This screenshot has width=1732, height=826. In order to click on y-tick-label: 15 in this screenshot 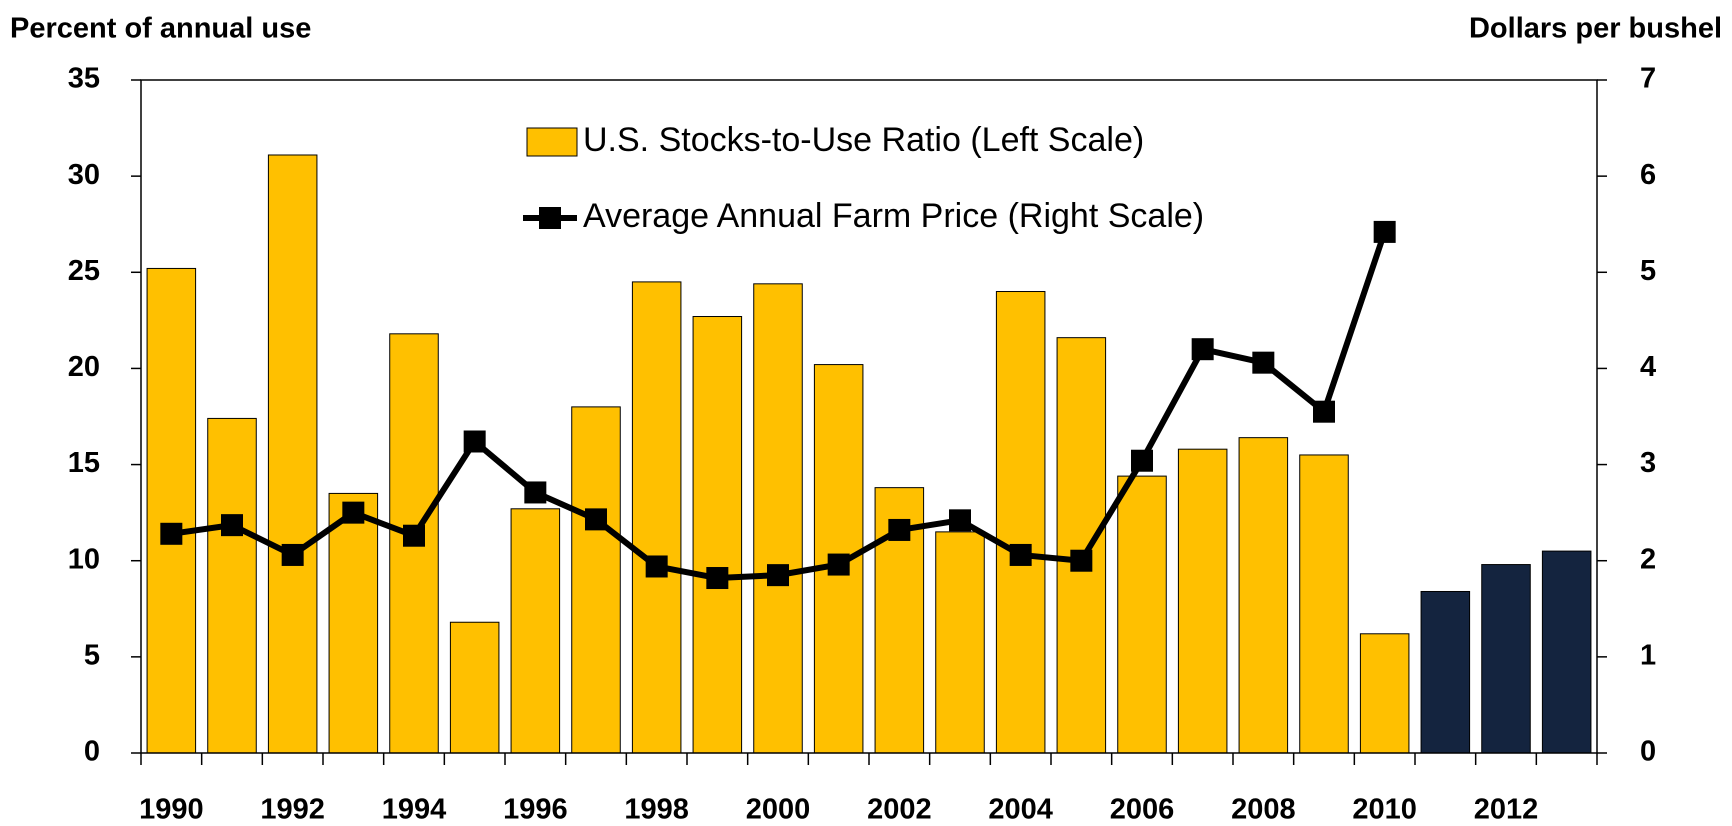, I will do `click(84, 463)`.